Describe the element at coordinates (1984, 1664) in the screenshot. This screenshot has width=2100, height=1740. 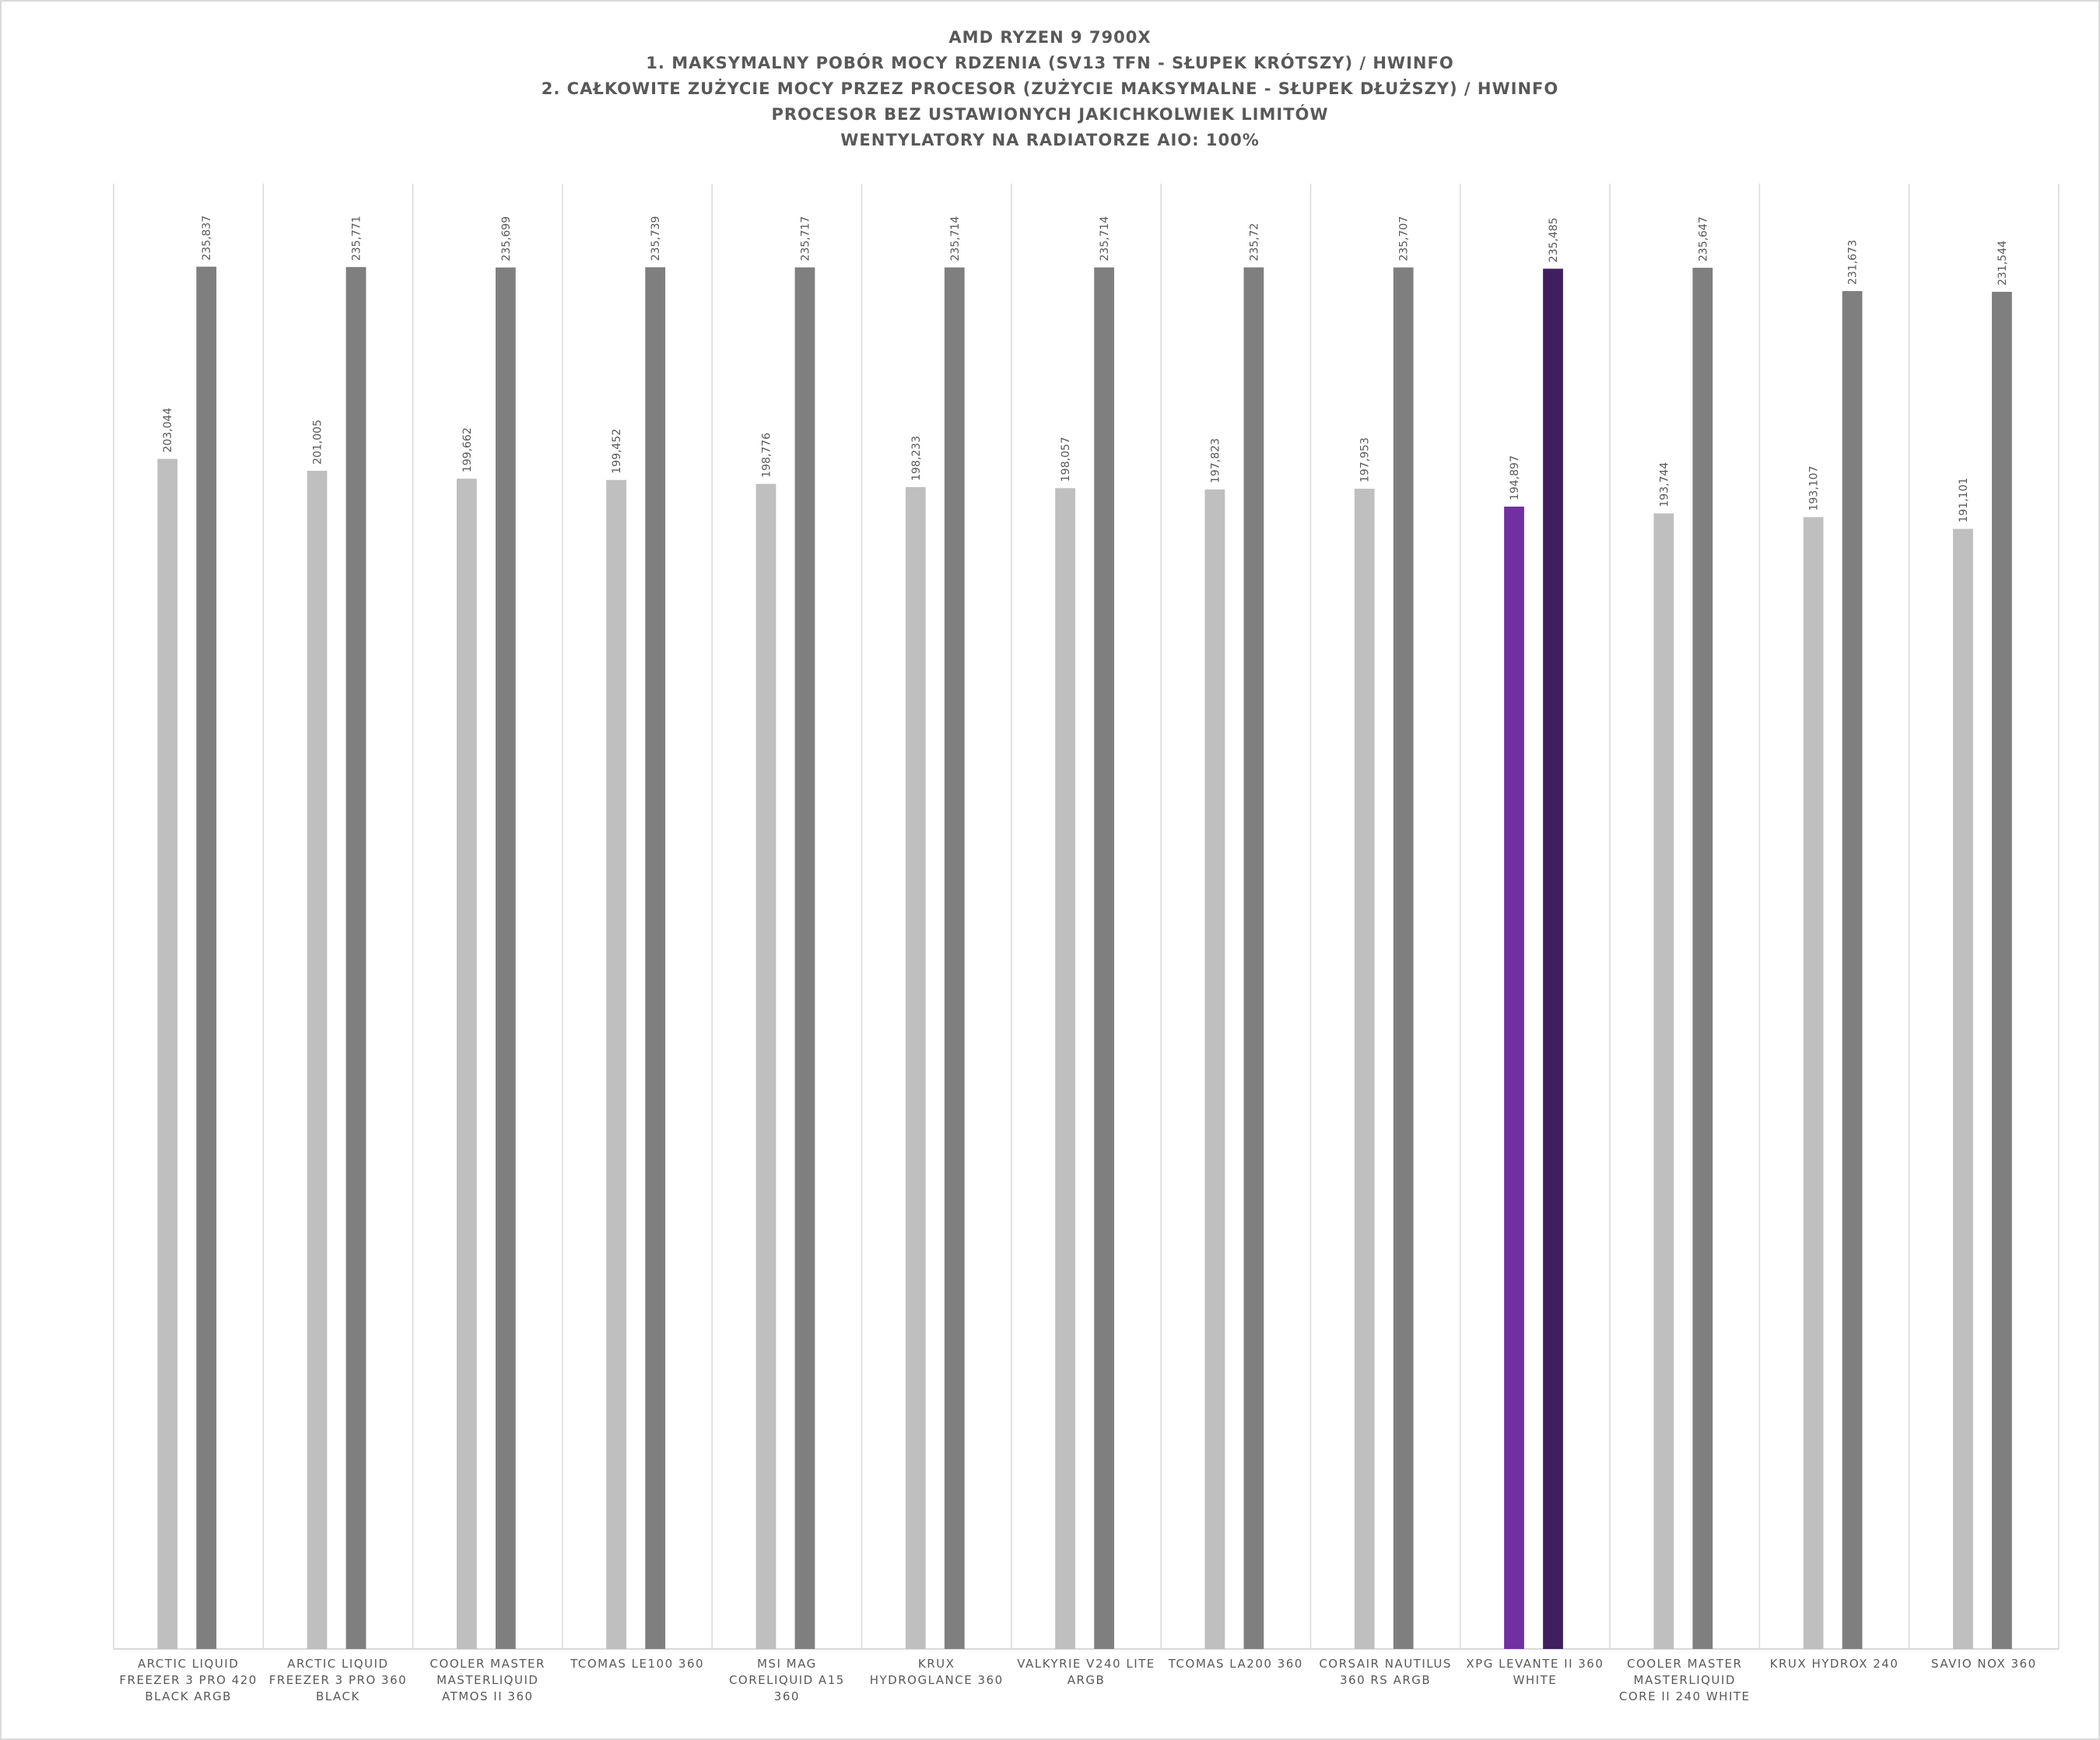
I see `x-tick-label: SAVIO NOX 360` at that location.